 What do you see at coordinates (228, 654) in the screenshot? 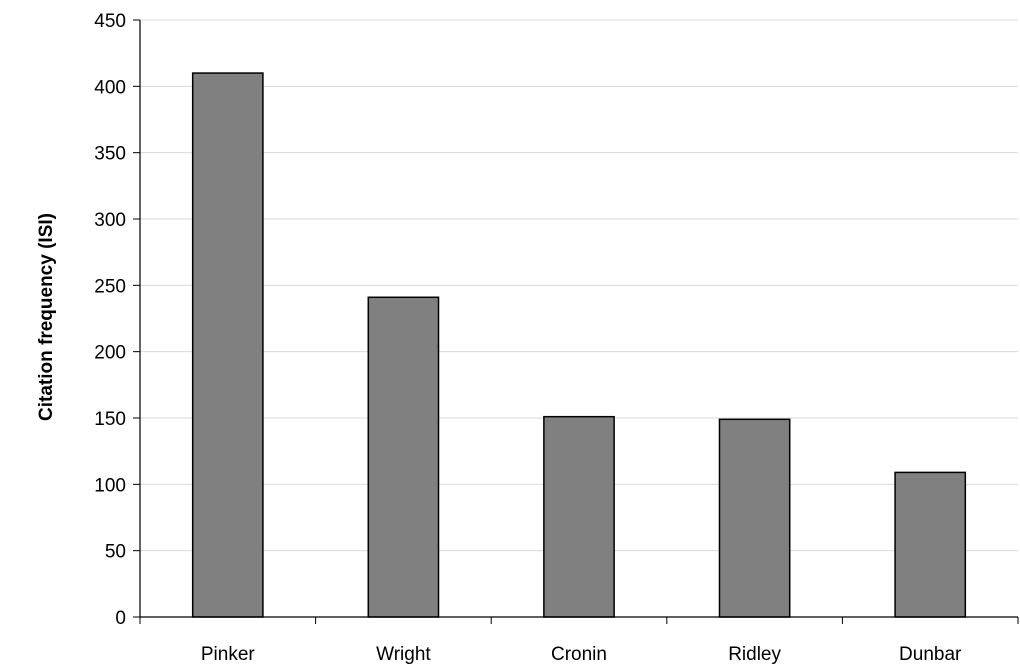
I see `x-tick-label: Pinker` at bounding box center [228, 654].